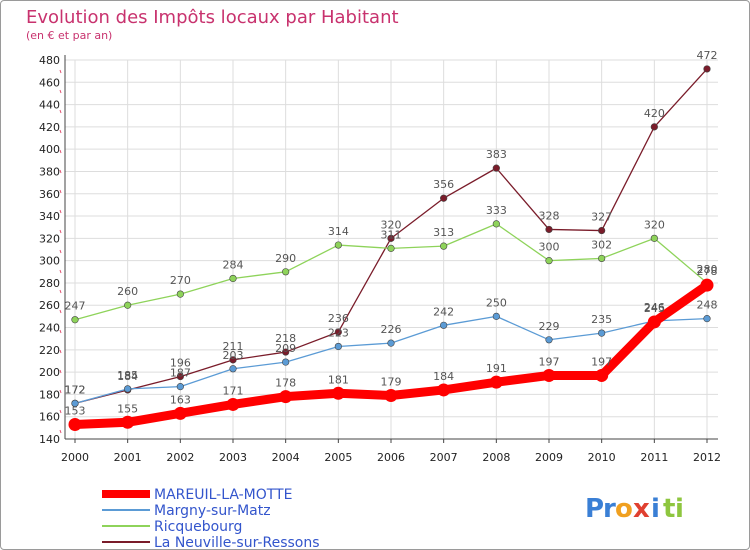 This screenshot has width=750, height=550. What do you see at coordinates (286, 457) in the screenshot?
I see `x-tick-label: 2004` at bounding box center [286, 457].